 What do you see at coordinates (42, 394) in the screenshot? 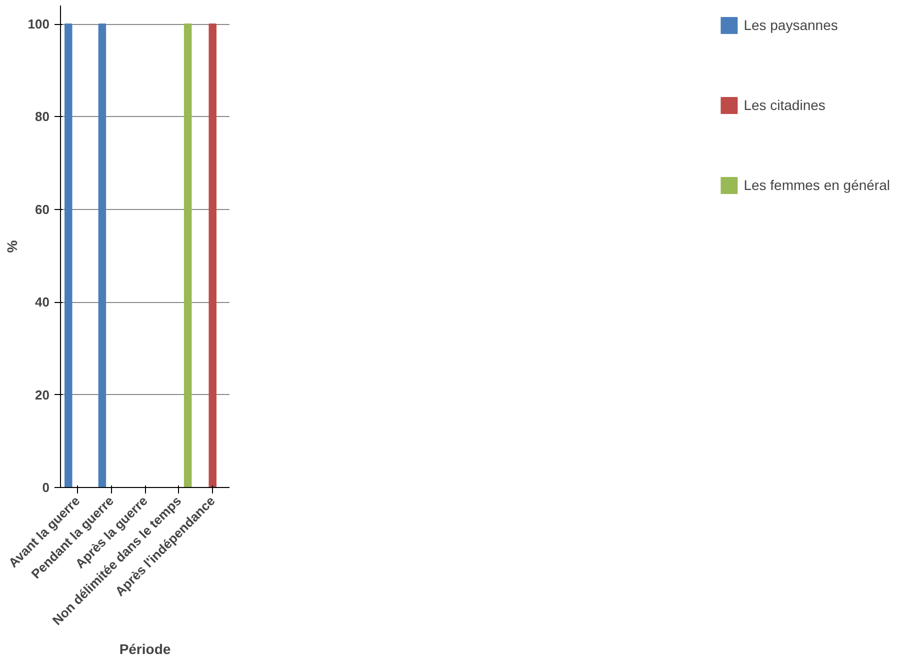
I see `y-tick-label: 20` at bounding box center [42, 394].